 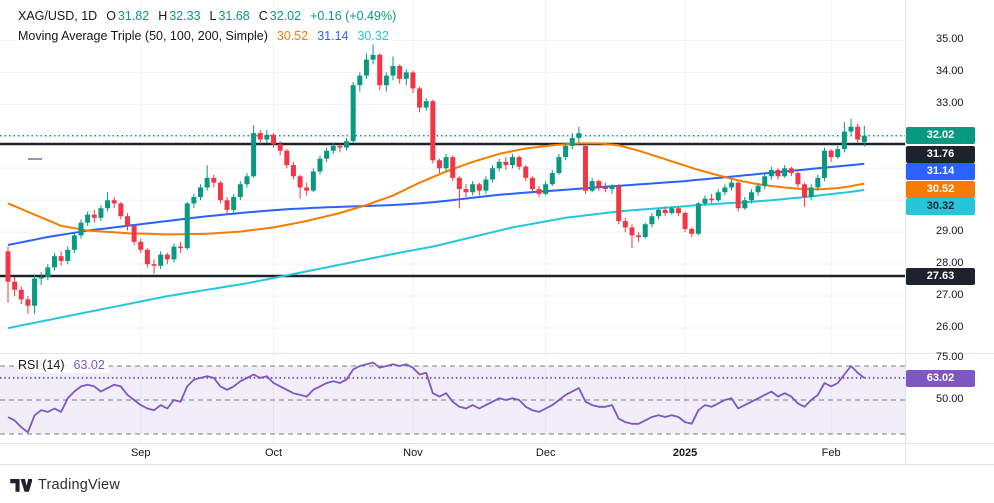 I want to click on price-badge-ma100: 31.14, so click(x=940, y=171).